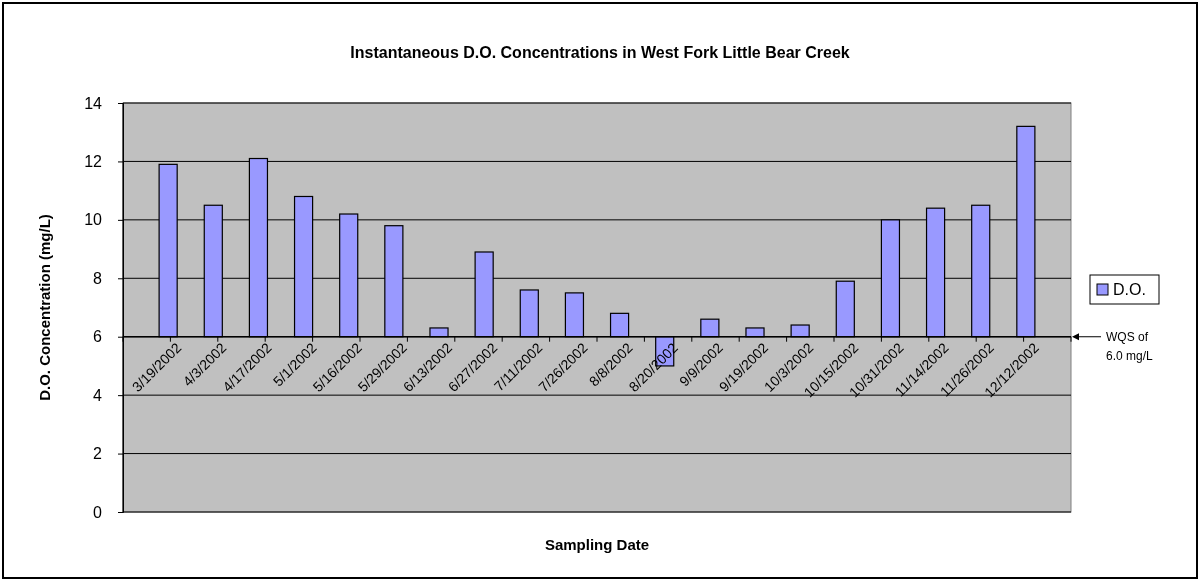 The width and height of the screenshot is (1201, 581). Describe the element at coordinates (98, 454) in the screenshot. I see `y-tick-label: 2` at that location.